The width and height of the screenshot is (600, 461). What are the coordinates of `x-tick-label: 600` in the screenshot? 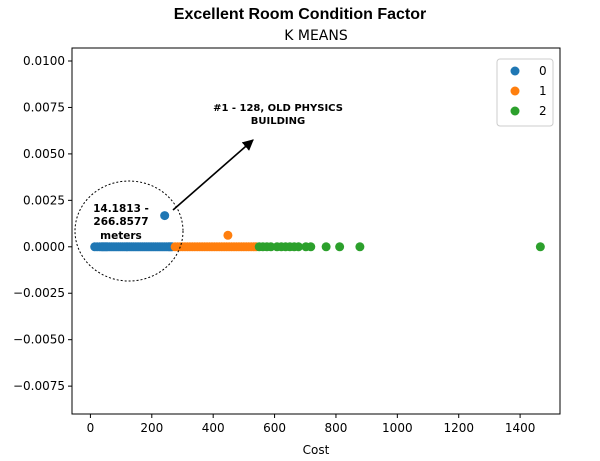 It's located at (274, 428).